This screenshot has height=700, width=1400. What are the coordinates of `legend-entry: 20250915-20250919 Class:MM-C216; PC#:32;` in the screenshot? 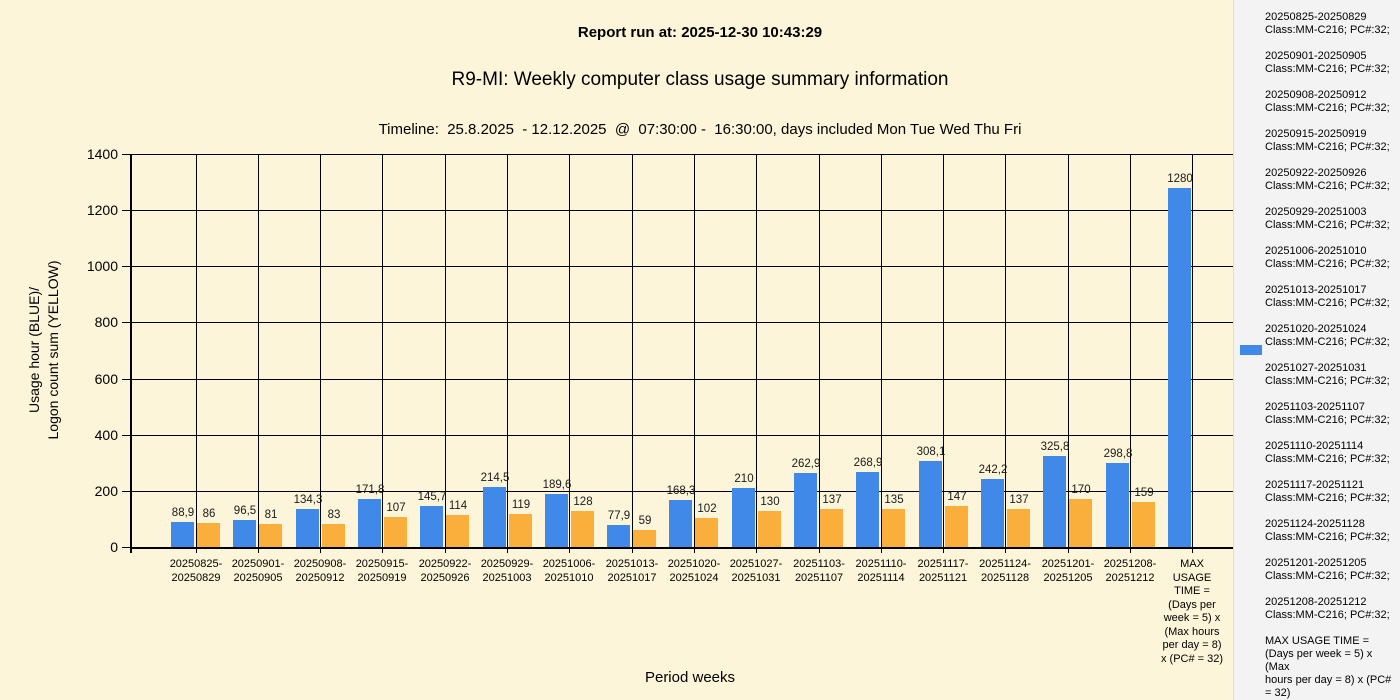 It's located at (1331, 141).